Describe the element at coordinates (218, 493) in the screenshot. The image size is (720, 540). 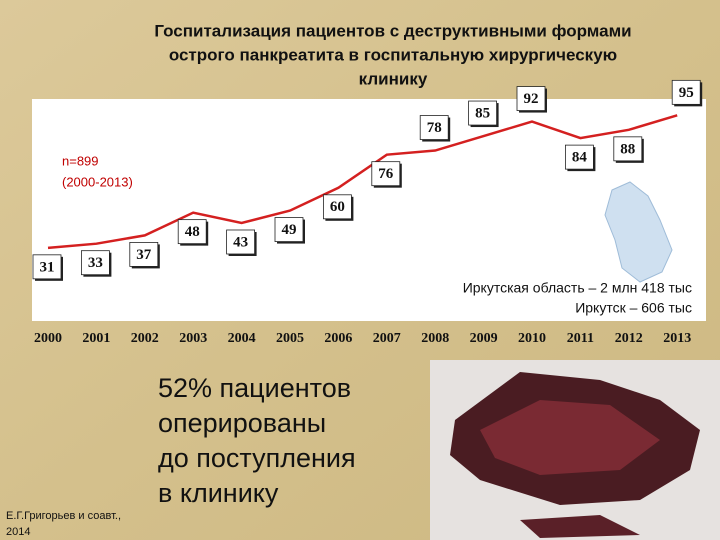
I see `note: в клинику` at that location.